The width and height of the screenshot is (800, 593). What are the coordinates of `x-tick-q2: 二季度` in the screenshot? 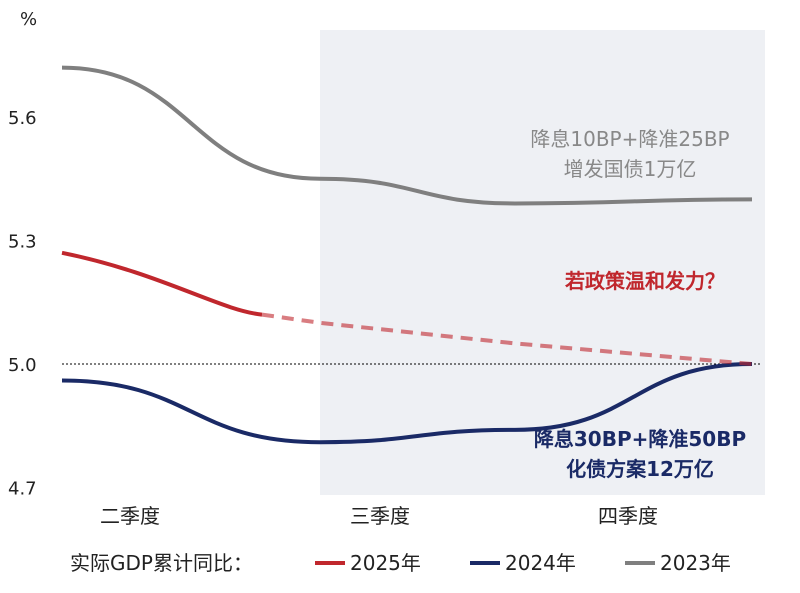 It's located at (130, 516).